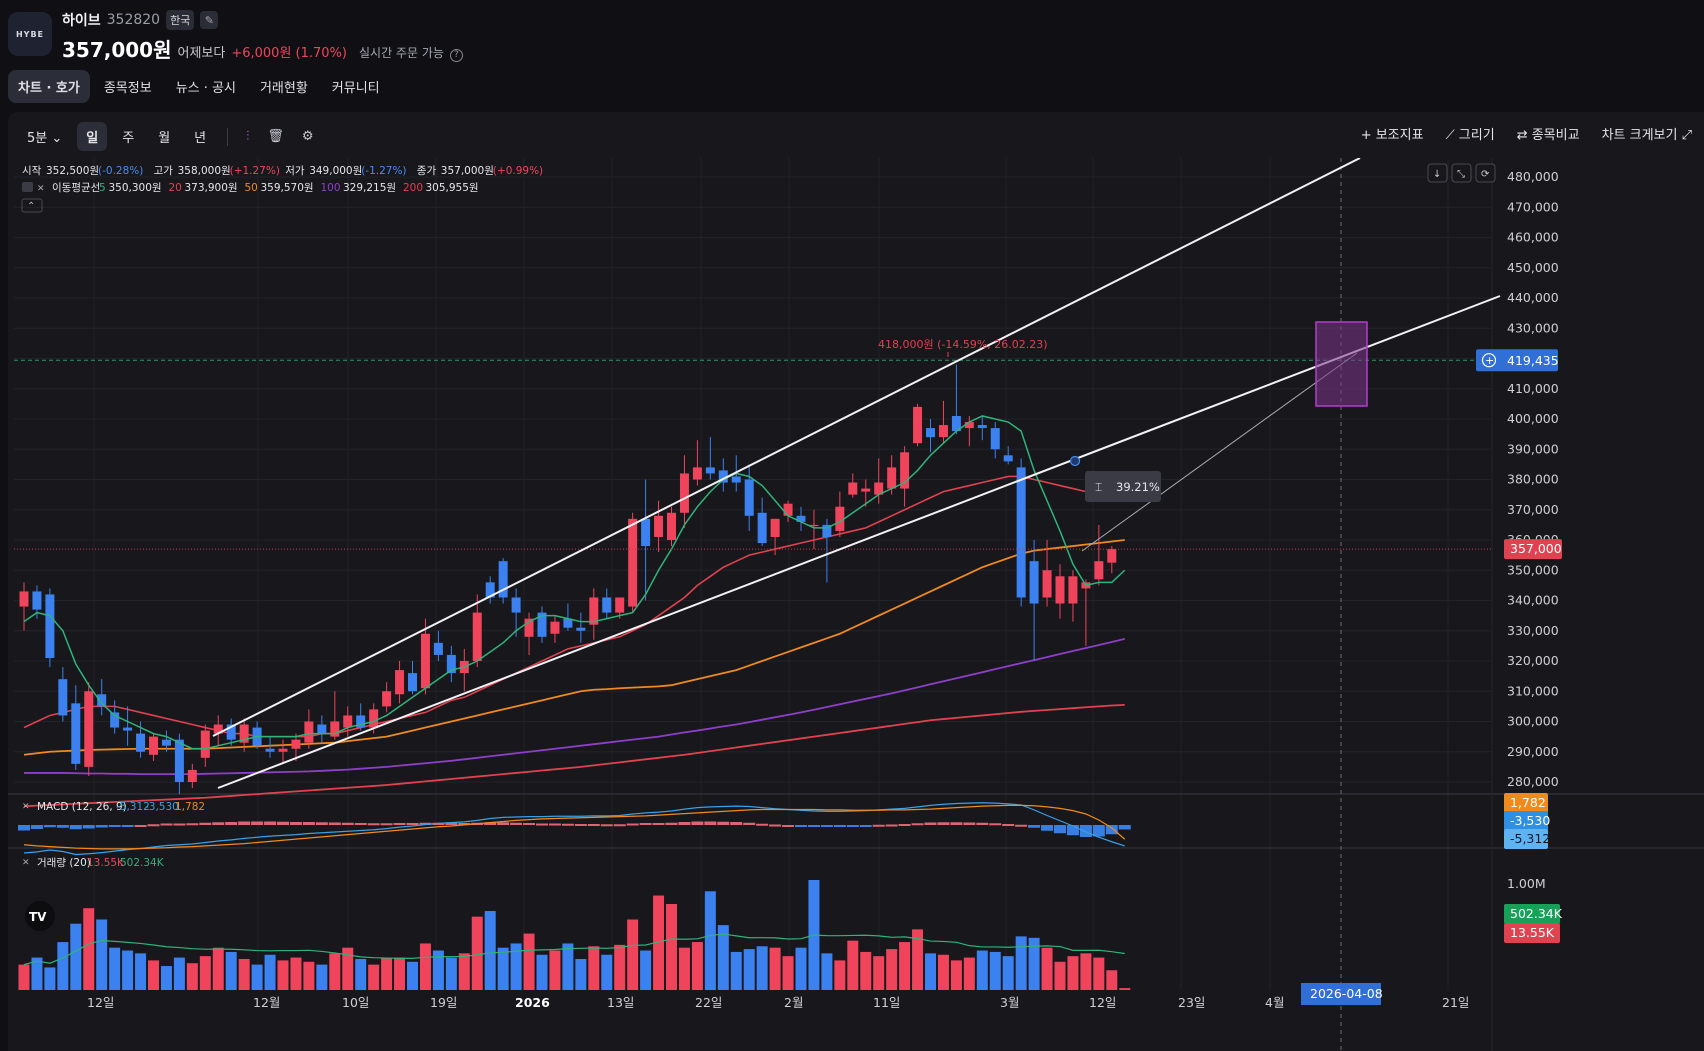  I want to click on legend-ma-value: 359,570원, so click(287, 188).